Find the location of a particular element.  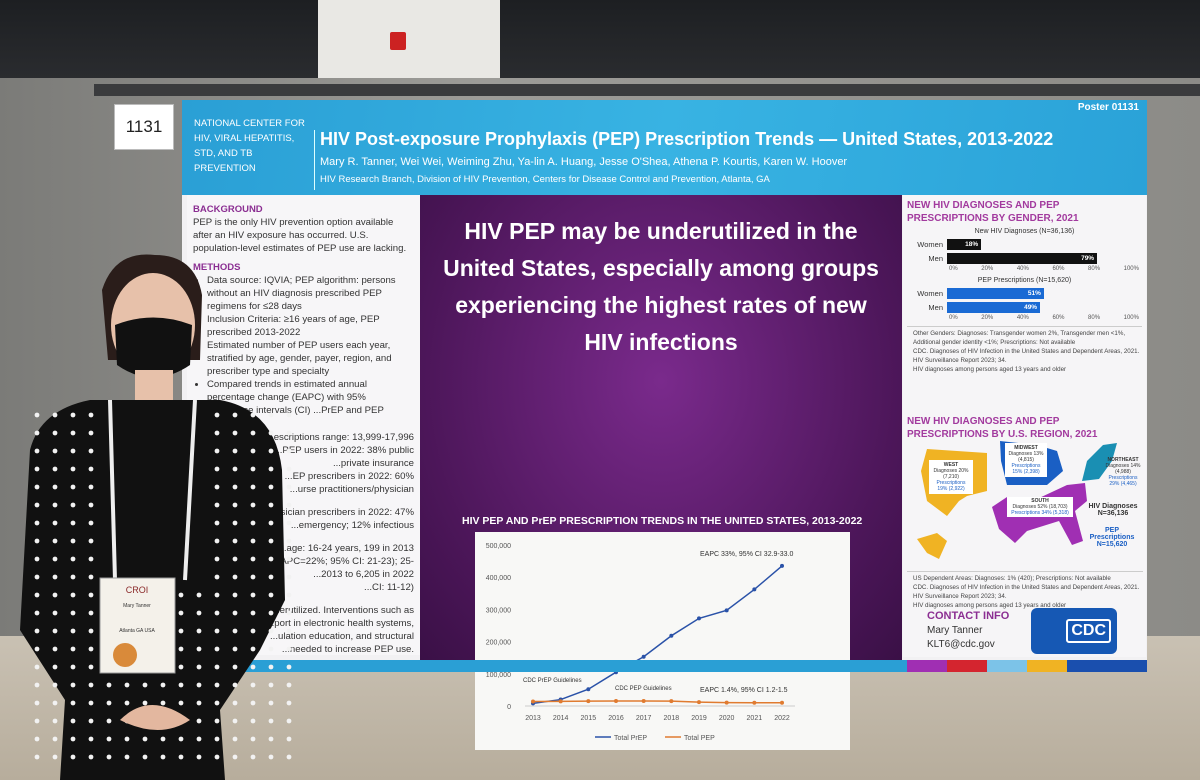

series-line is located at coordinates (657, 635).